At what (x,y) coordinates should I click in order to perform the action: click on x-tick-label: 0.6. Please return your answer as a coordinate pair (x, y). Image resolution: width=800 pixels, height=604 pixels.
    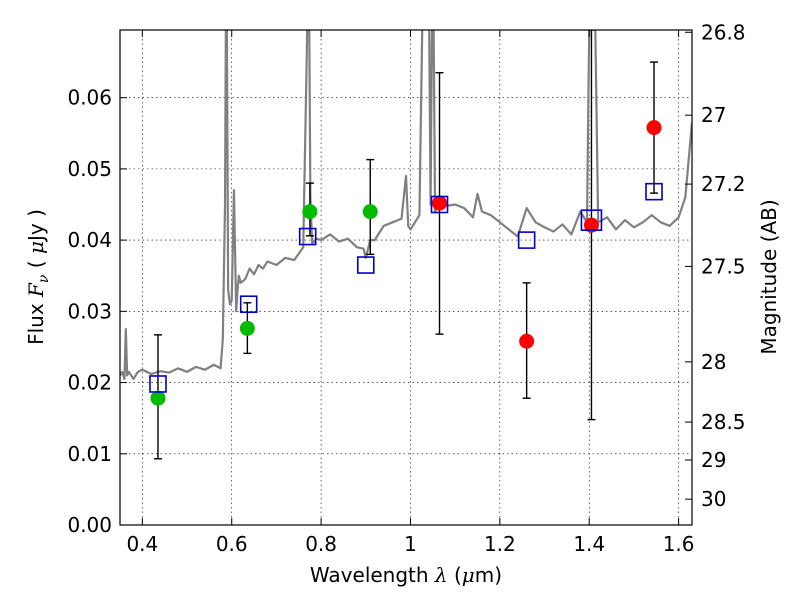
    Looking at the image, I should click on (232, 544).